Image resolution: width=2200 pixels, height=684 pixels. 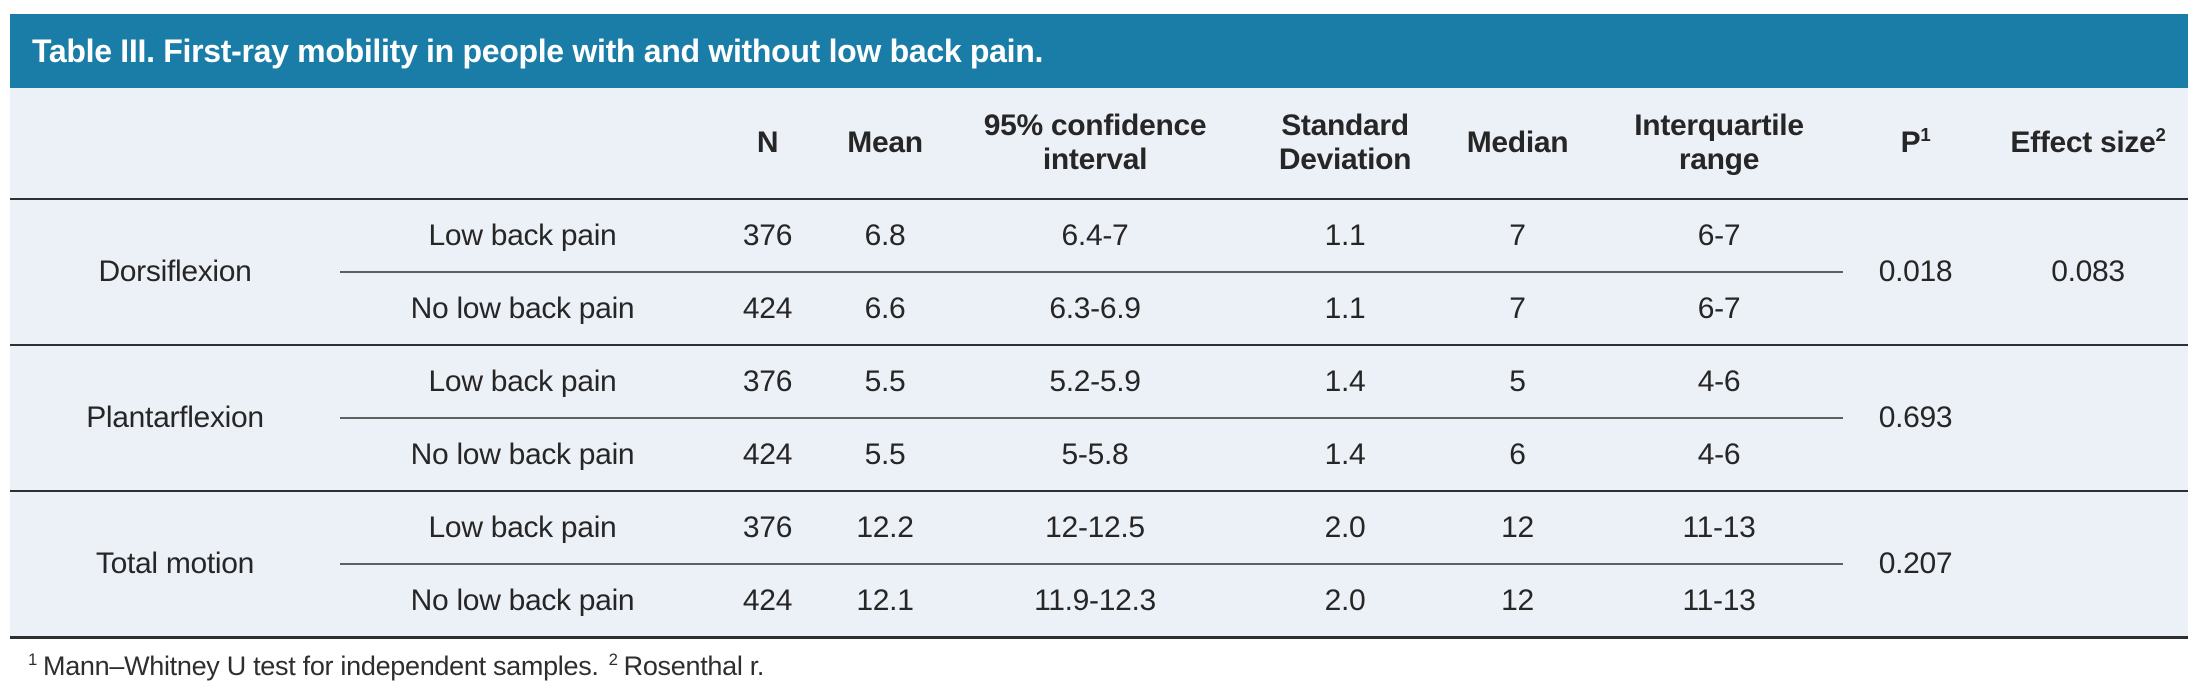 I want to click on ci-cell: 5-5.8, so click(x=1095, y=454).